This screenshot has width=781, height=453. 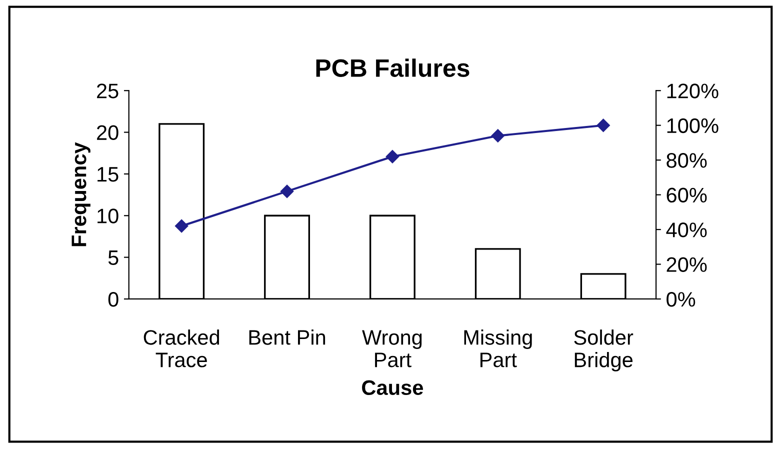 What do you see at coordinates (498, 349) in the screenshot?
I see `x-tick-label: Missing Part` at bounding box center [498, 349].